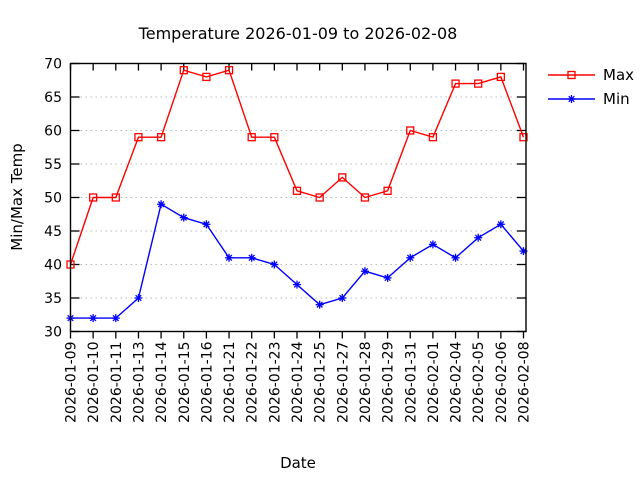 The height and width of the screenshot is (480, 640). Describe the element at coordinates (53, 132) in the screenshot. I see `y-tick-label: 60` at that location.